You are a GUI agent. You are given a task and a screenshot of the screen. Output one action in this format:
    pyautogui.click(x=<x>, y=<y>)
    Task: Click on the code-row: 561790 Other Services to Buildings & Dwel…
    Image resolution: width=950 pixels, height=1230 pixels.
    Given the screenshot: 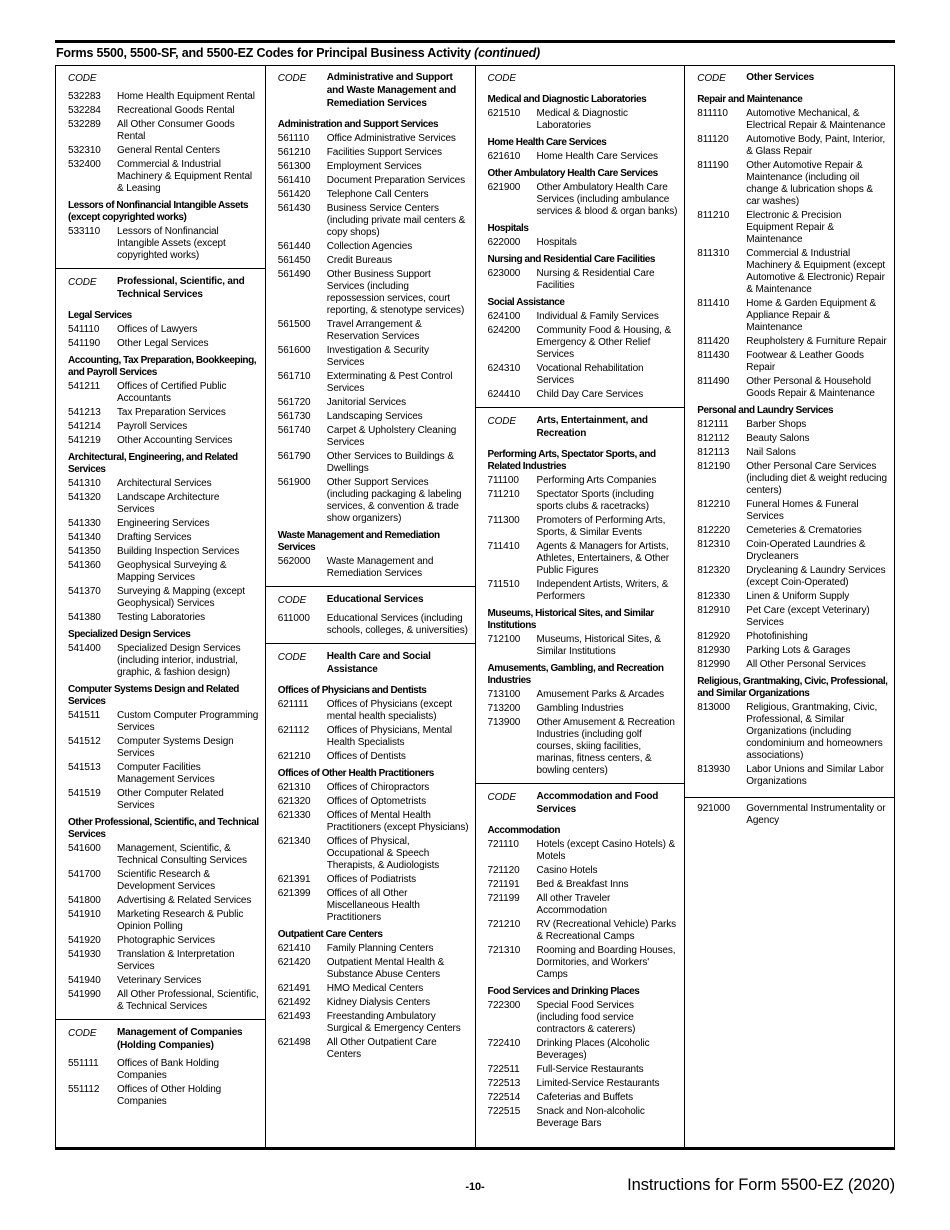 What is the action you would take?
    pyautogui.click(x=370, y=462)
    